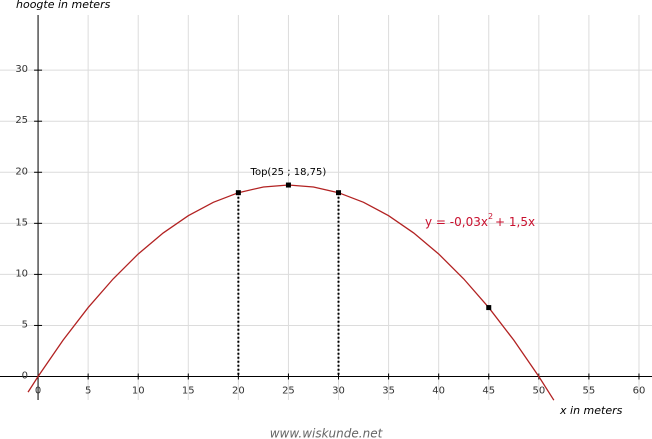 The height and width of the screenshot is (439, 652). I want to click on y-tick-label: 20, so click(21, 171).